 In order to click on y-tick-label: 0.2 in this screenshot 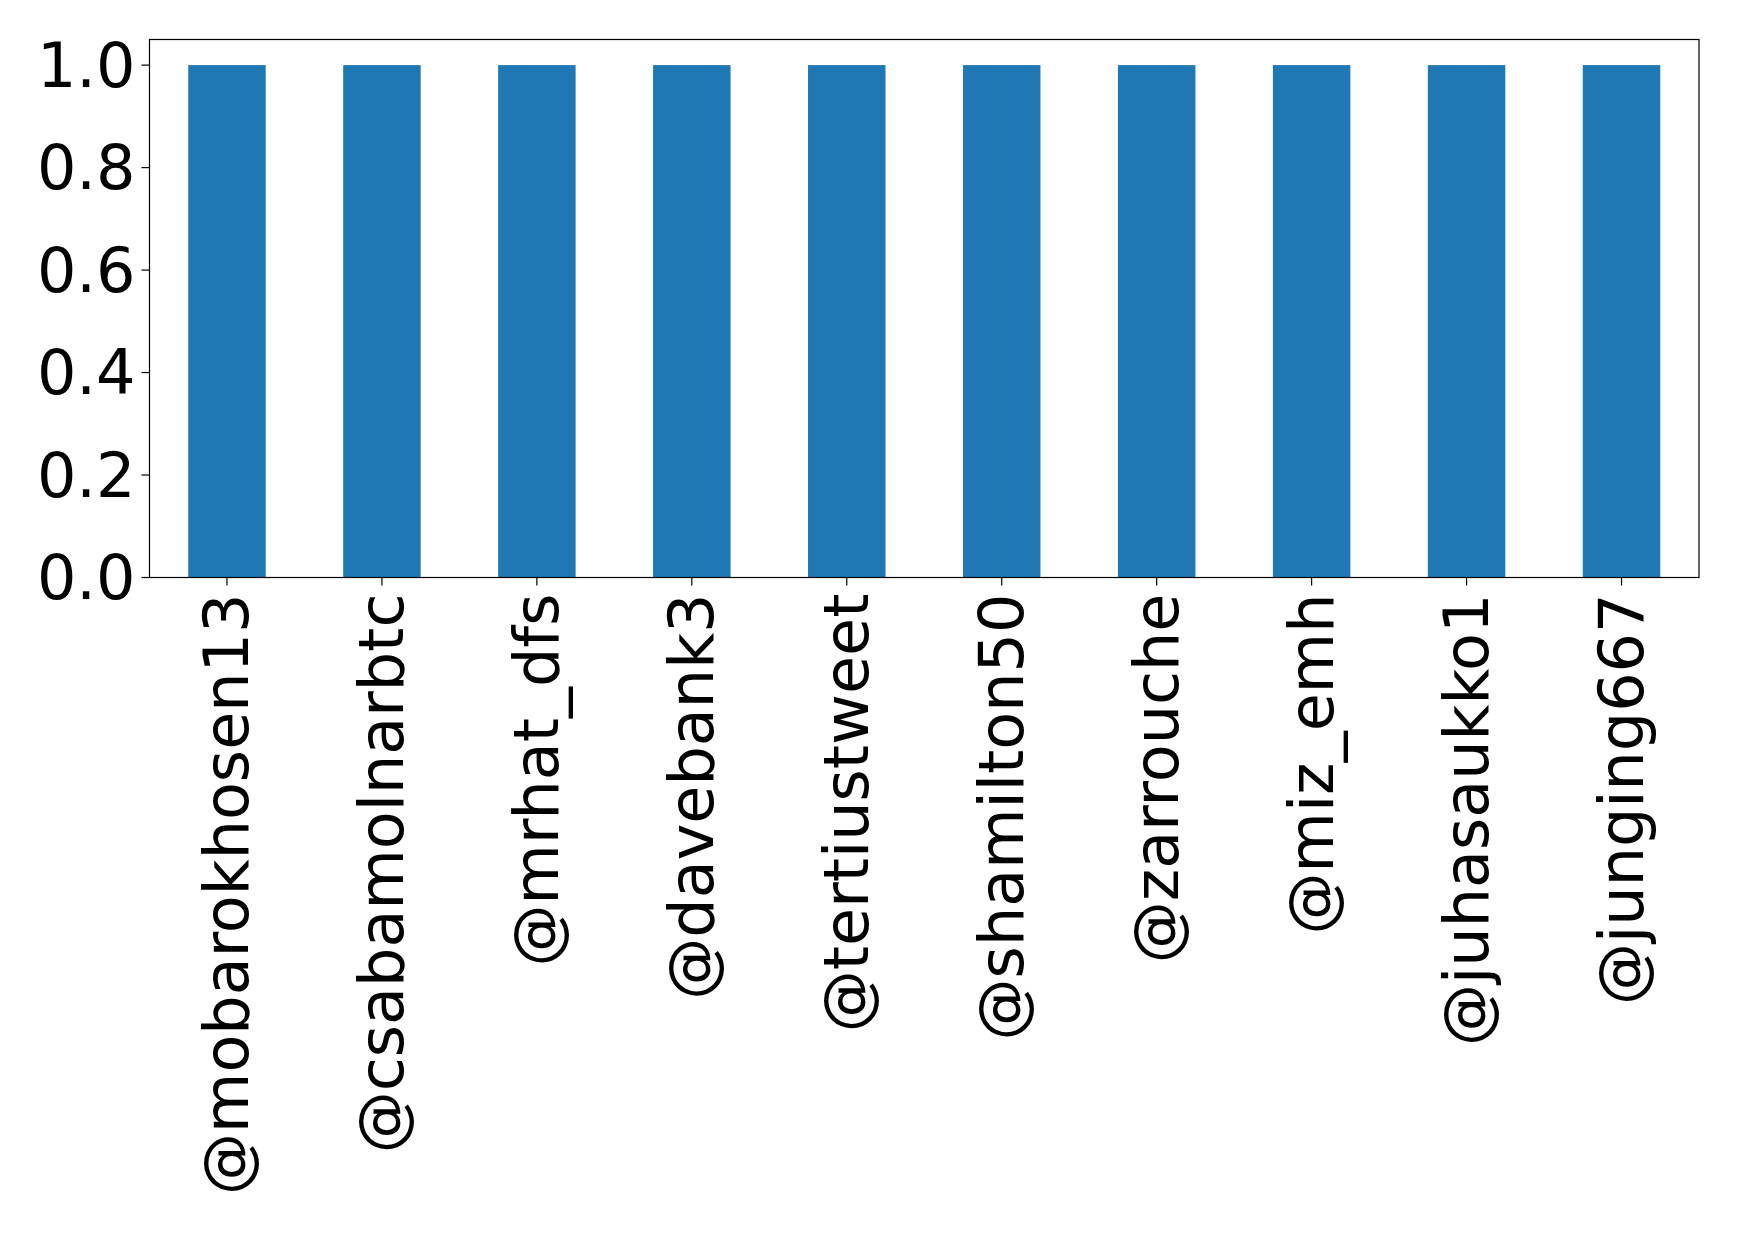, I will do `click(86, 475)`.